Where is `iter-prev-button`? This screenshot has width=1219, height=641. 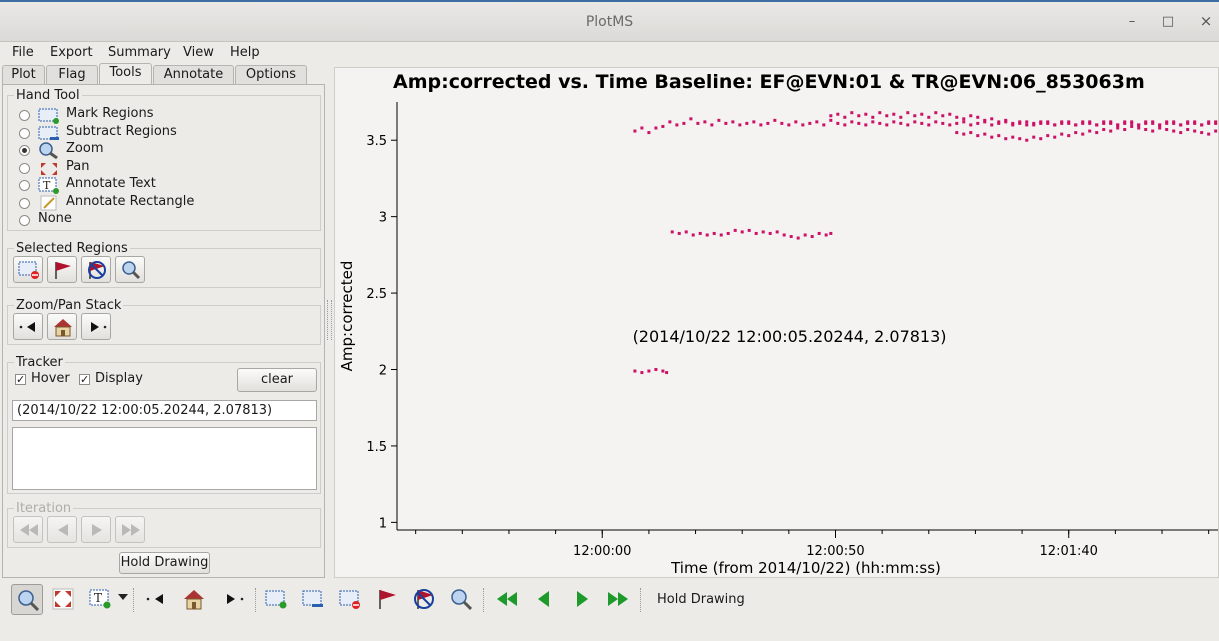
iter-prev-button is located at coordinates (62, 529).